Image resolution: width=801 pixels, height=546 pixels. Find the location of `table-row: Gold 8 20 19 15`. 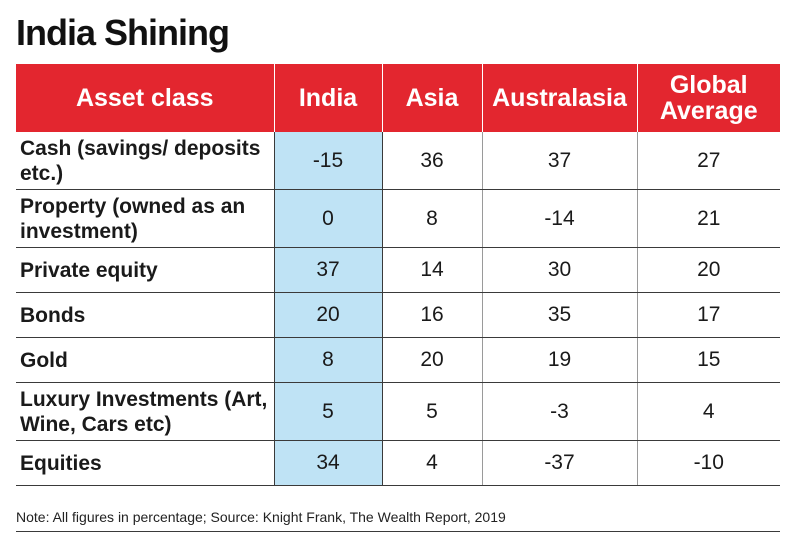

table-row: Gold 8 20 19 15 is located at coordinates (398, 360).